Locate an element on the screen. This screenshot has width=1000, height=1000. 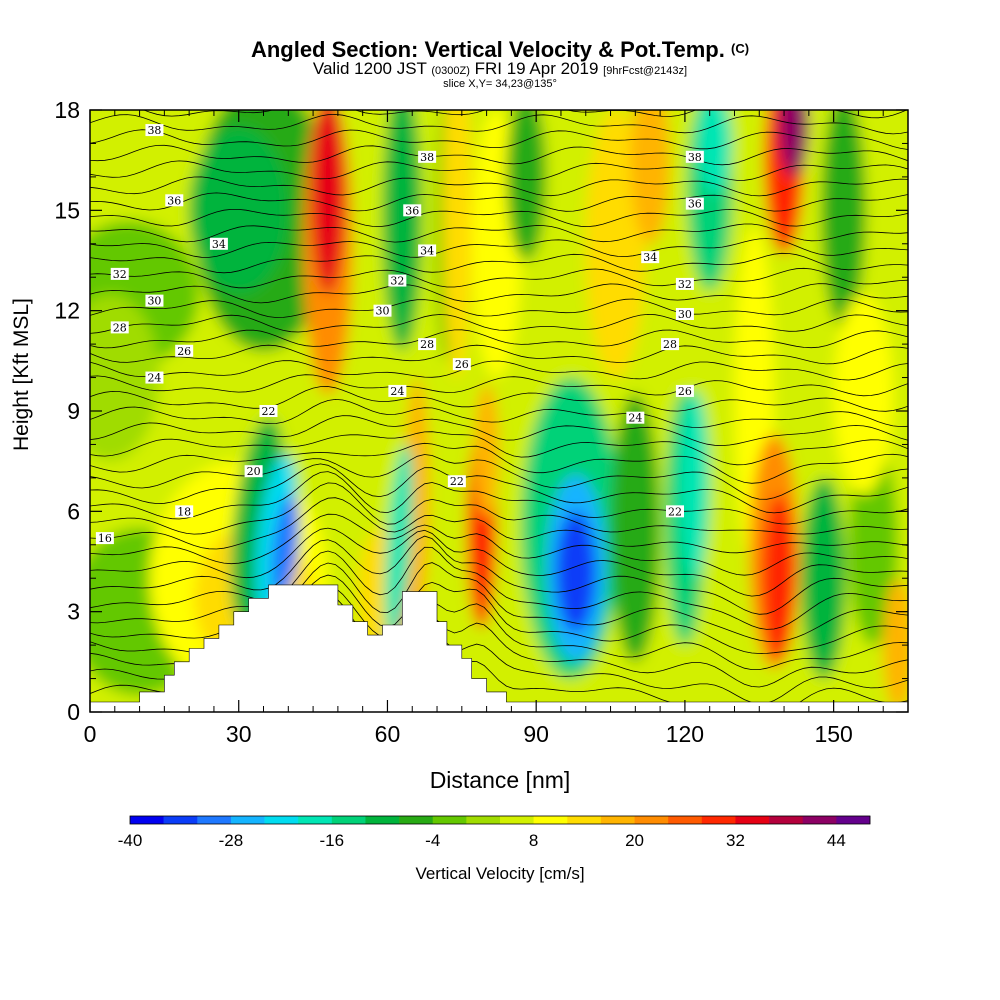
colorbar-tick-label: 8 is located at coordinates (533, 840).